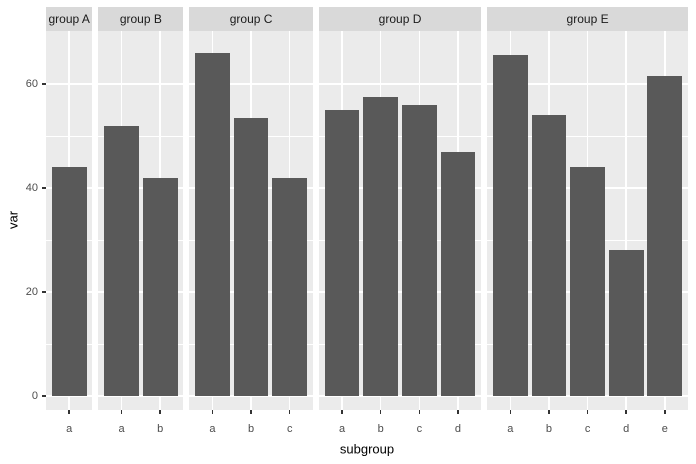  What do you see at coordinates (664, 429) in the screenshot?
I see `x-tick-label: e` at bounding box center [664, 429].